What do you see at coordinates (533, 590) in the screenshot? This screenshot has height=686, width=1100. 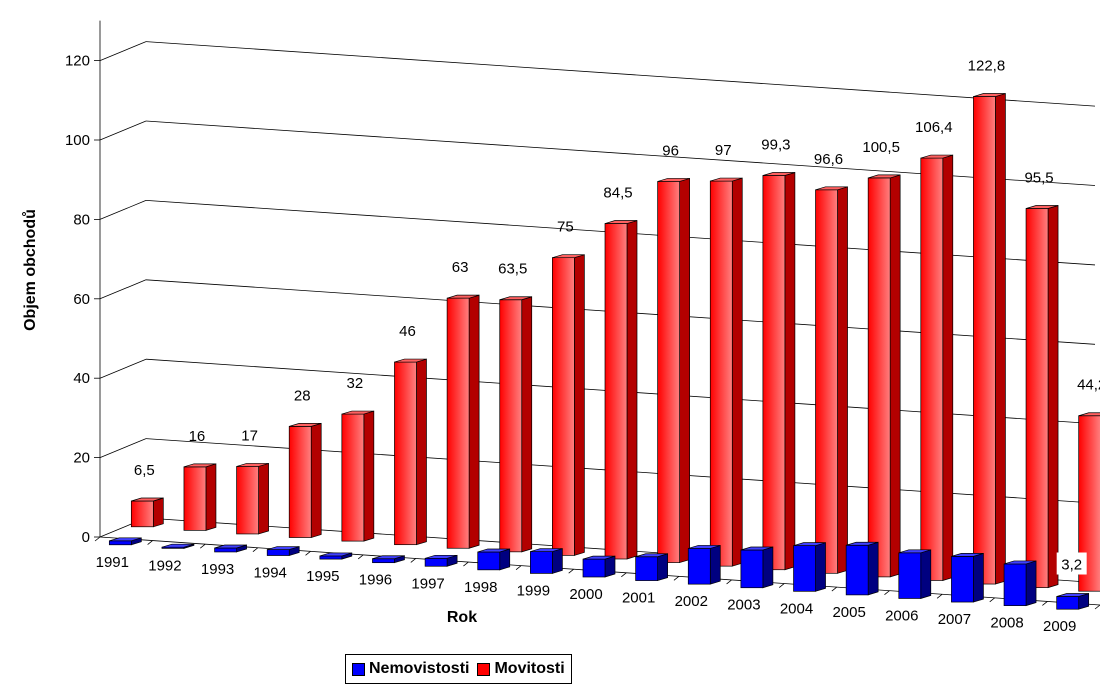 I see `x-tick-label: 1999` at bounding box center [533, 590].